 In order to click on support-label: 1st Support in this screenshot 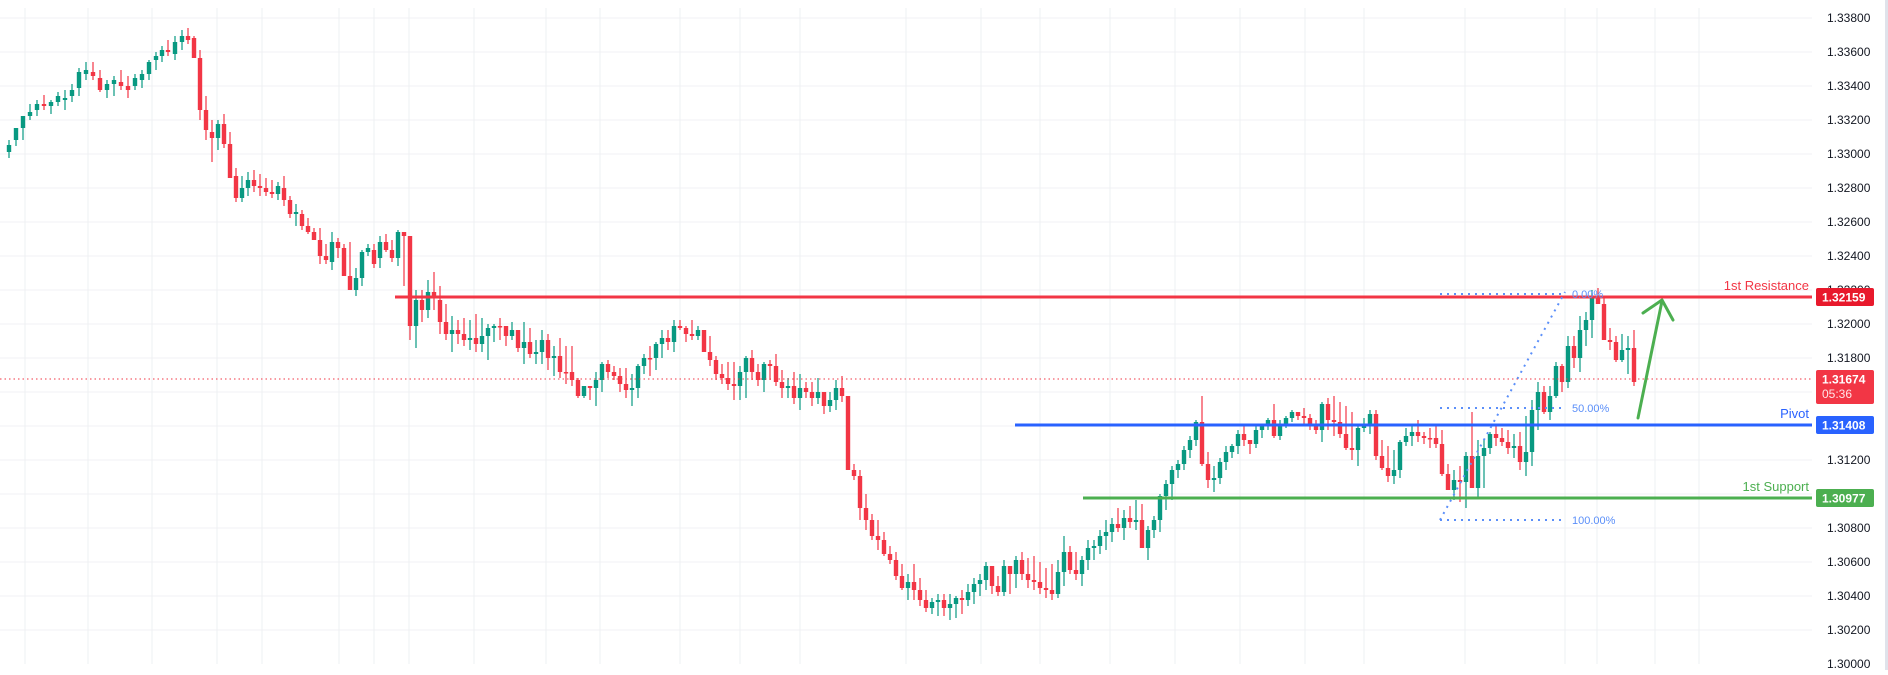, I will do `click(1776, 486)`.